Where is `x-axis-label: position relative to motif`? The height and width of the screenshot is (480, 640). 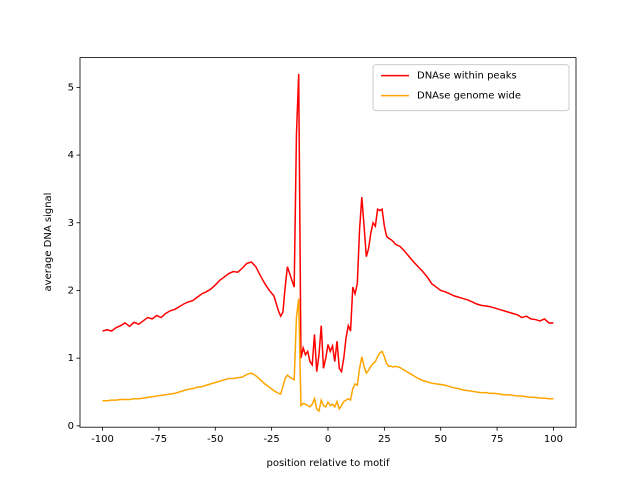
x-axis-label: position relative to motif is located at coordinates (328, 463).